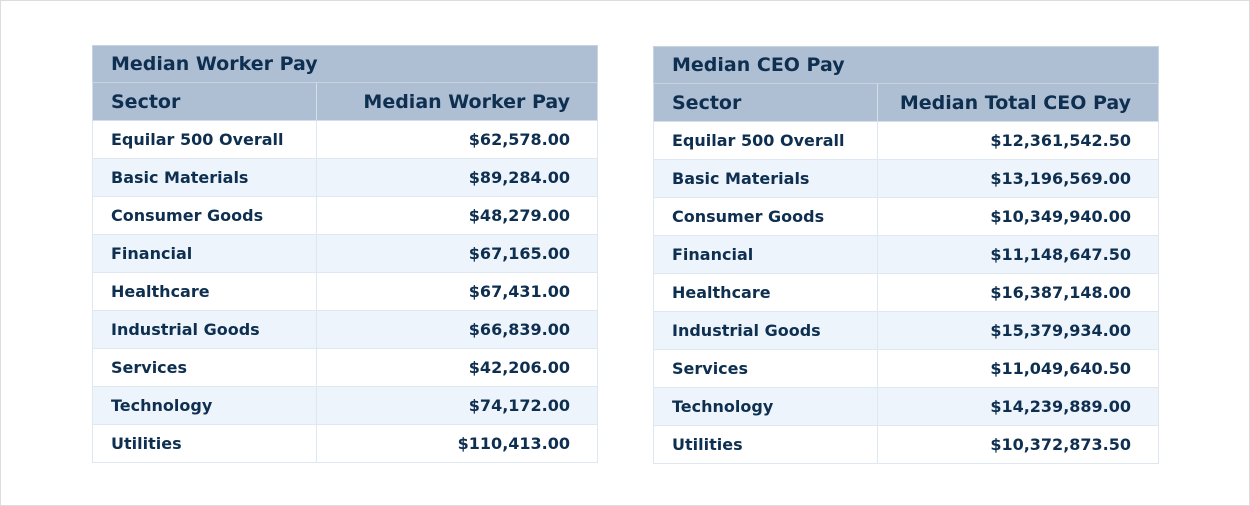  I want to click on pay-value-cell: $62,578.00, so click(457, 139).